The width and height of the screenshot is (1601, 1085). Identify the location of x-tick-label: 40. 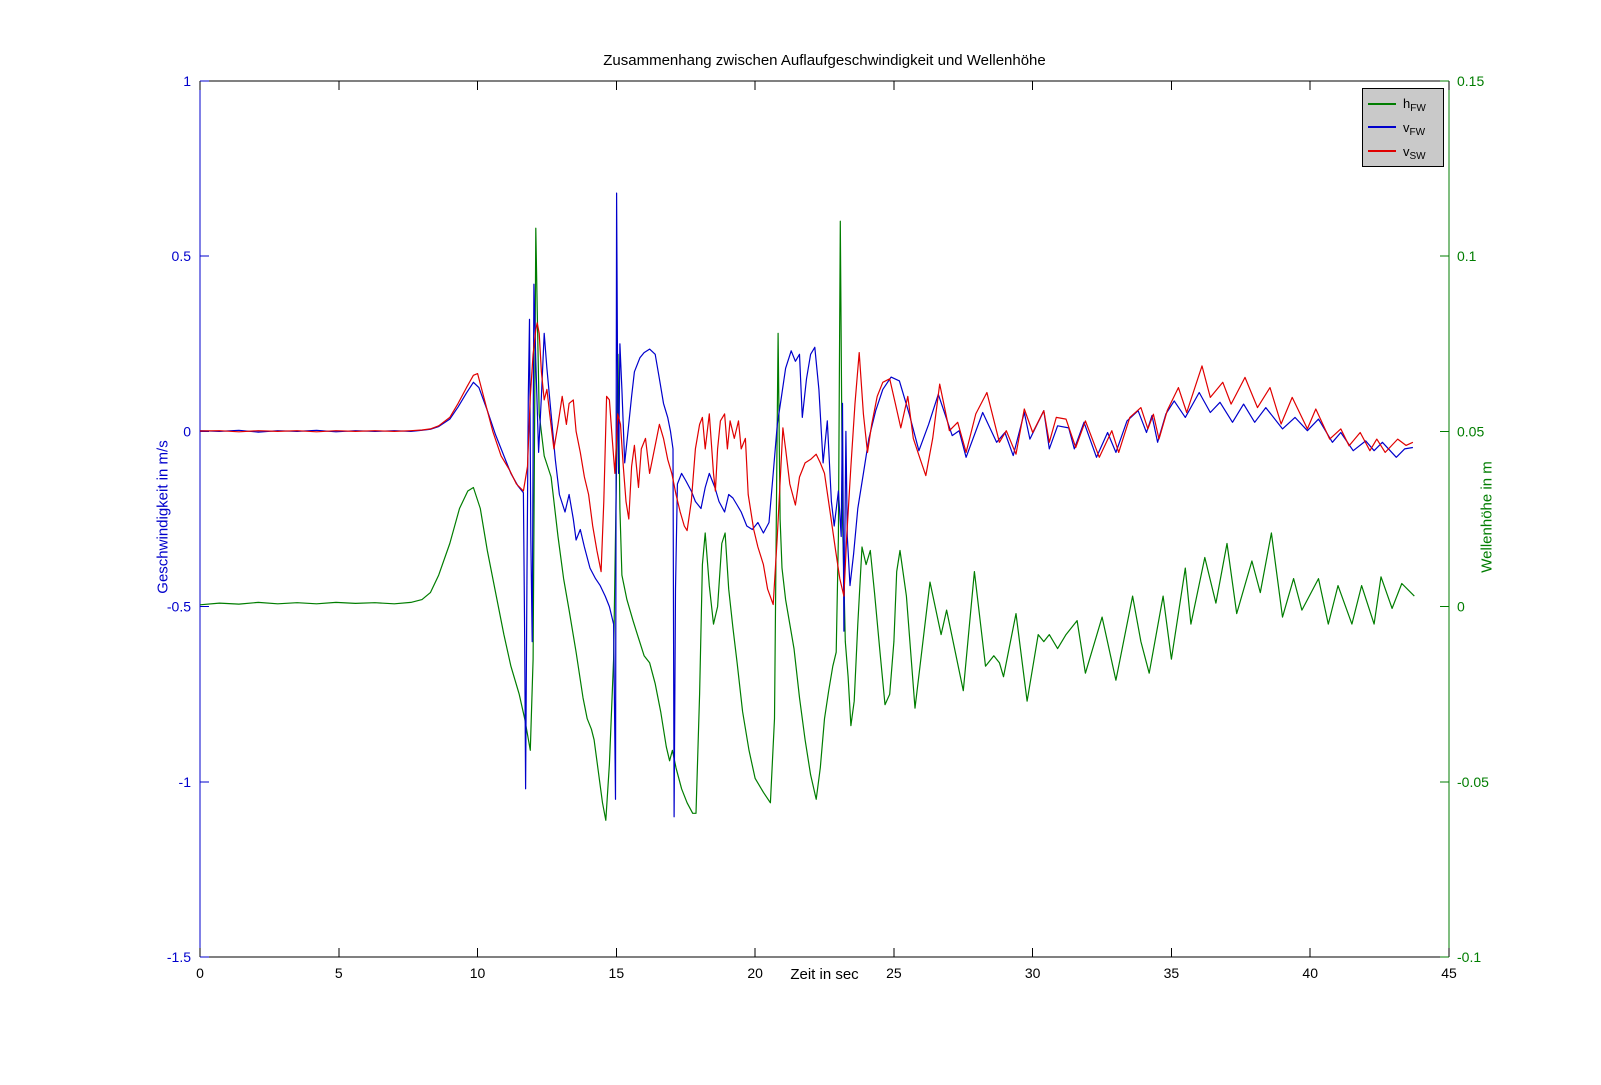
(1310, 973).